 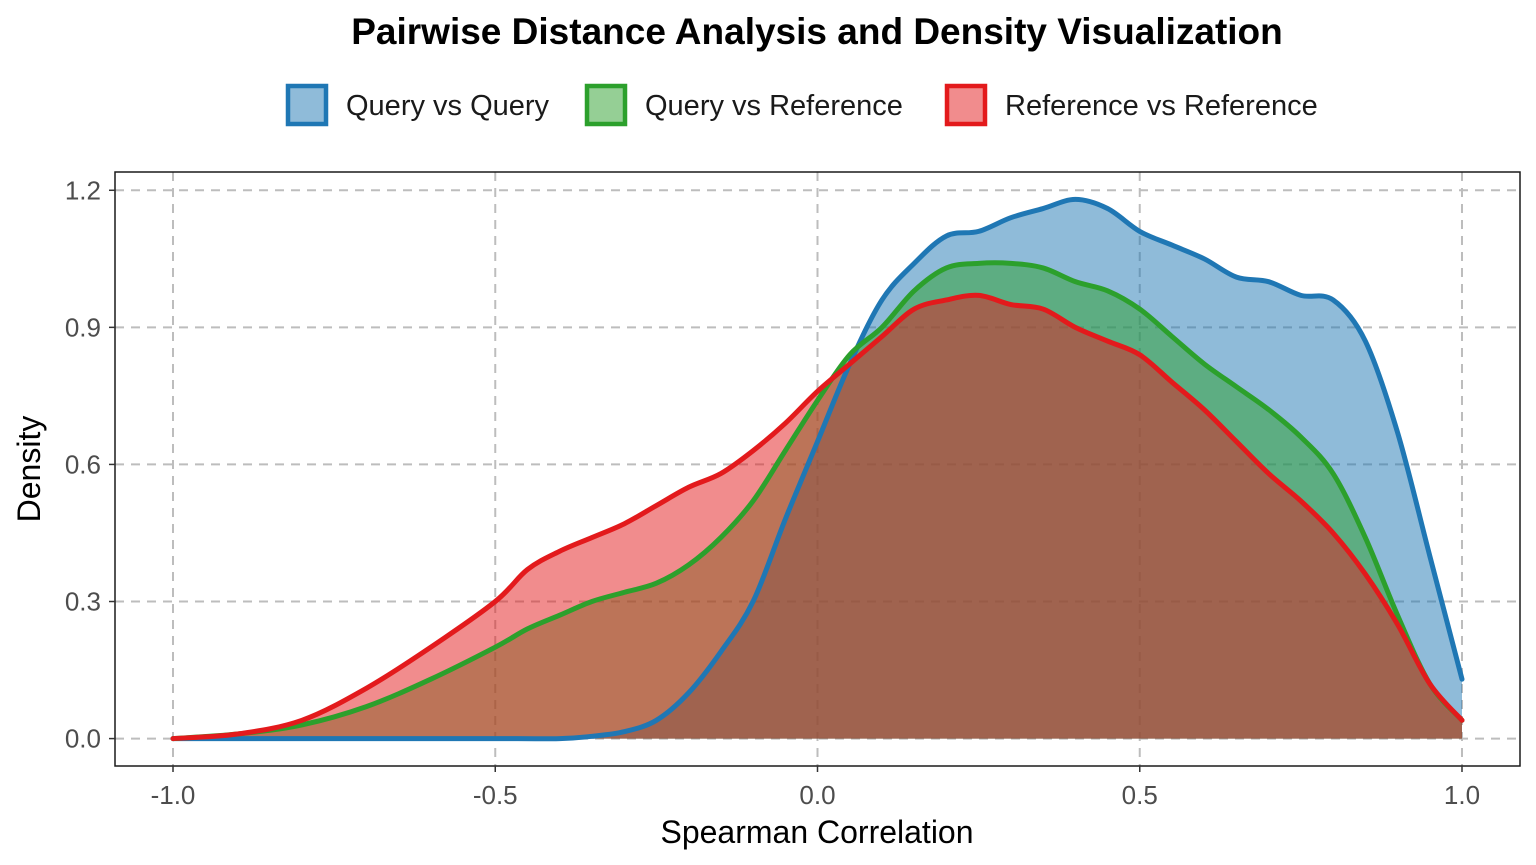 I want to click on legend-key-query-vs-query, so click(x=307, y=105).